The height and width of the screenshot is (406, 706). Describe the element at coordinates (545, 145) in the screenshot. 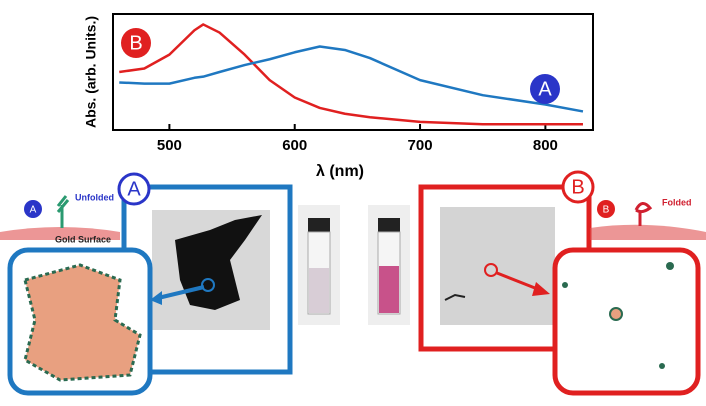

I see `x-tick-label: 800` at that location.